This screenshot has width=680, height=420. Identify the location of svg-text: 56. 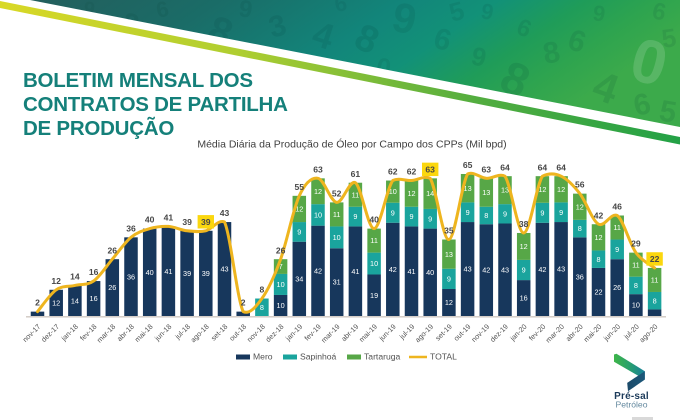
(580, 185).